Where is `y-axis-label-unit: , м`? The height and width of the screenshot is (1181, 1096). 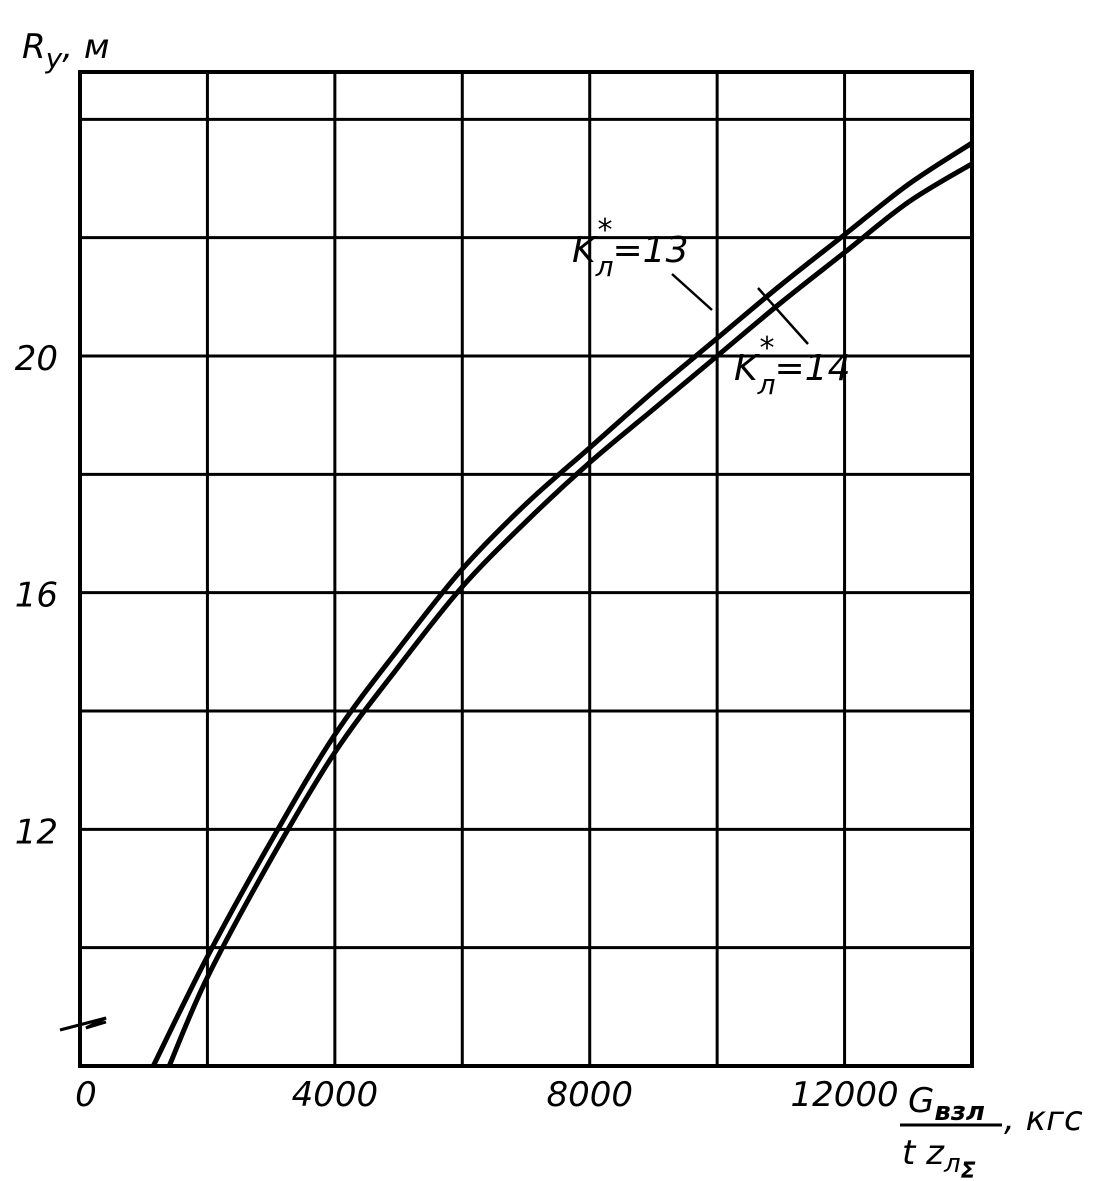
y-axis-label-unit: , м is located at coordinates (85, 47).